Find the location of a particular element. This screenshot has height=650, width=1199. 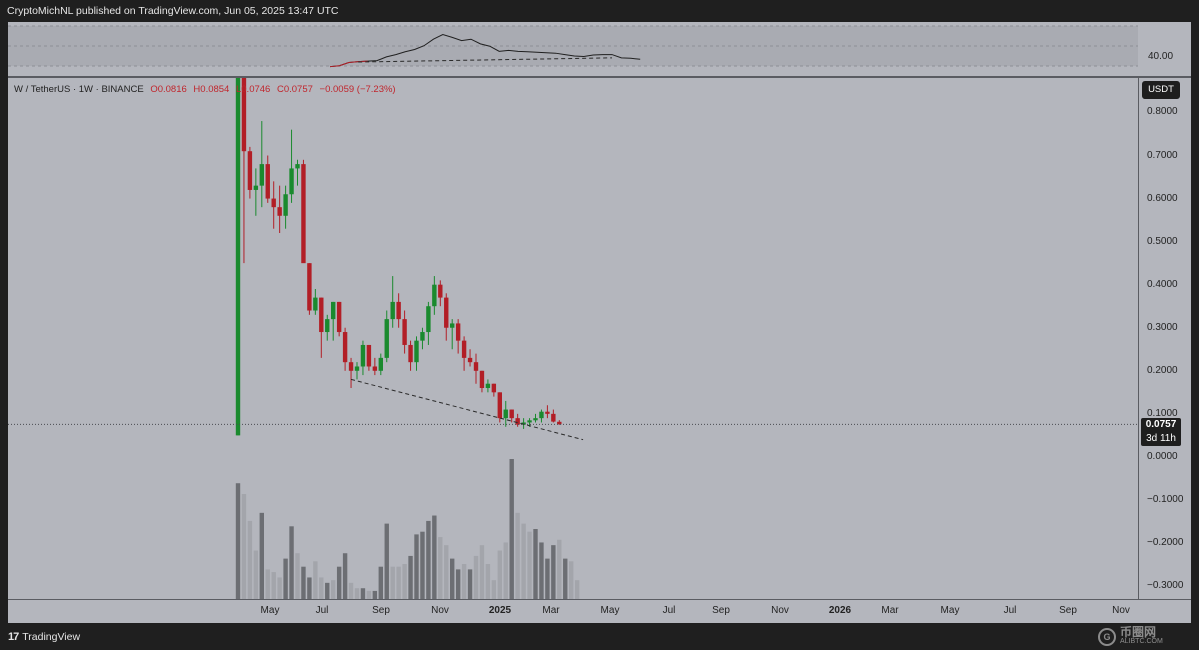

rsi-trendline is located at coordinates (485, 60).